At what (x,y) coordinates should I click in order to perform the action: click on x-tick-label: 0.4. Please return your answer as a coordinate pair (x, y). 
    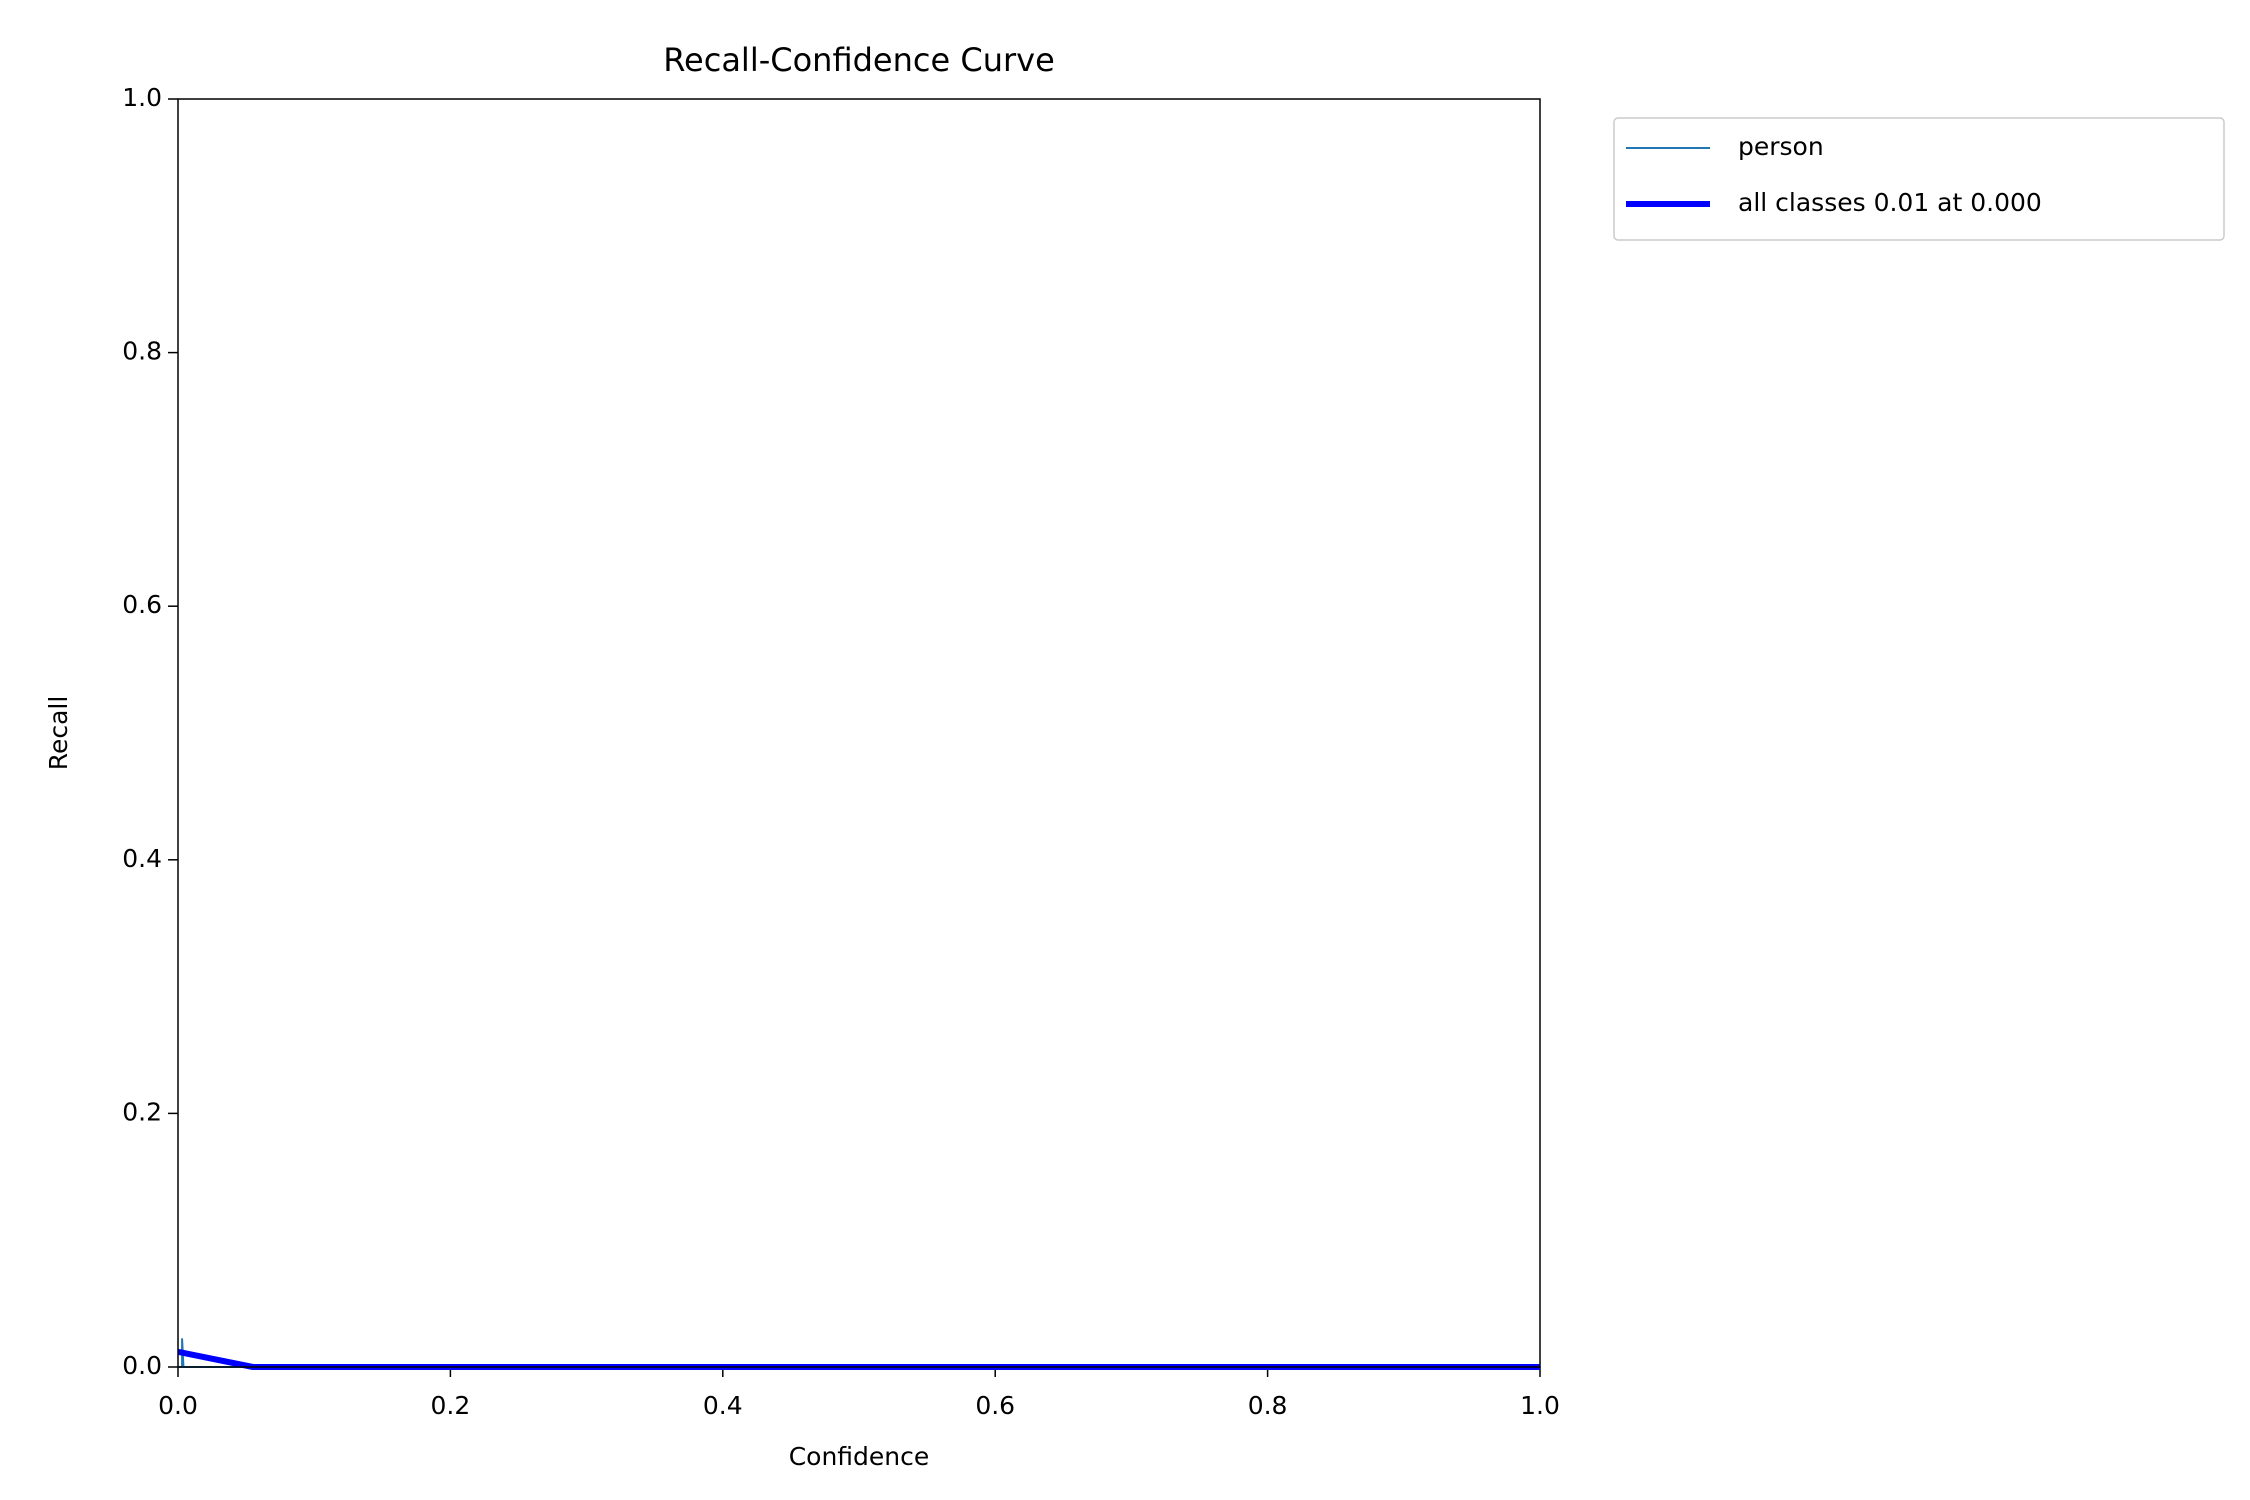
    Looking at the image, I should click on (723, 1405).